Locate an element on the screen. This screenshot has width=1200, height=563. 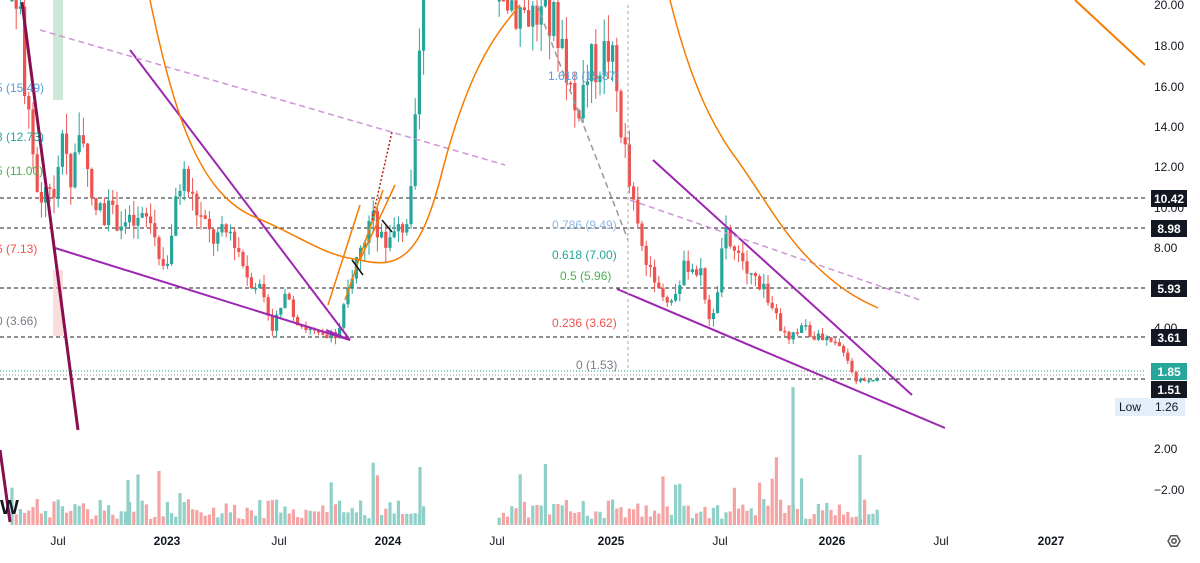
settings-icon is located at coordinates (1174, 541).